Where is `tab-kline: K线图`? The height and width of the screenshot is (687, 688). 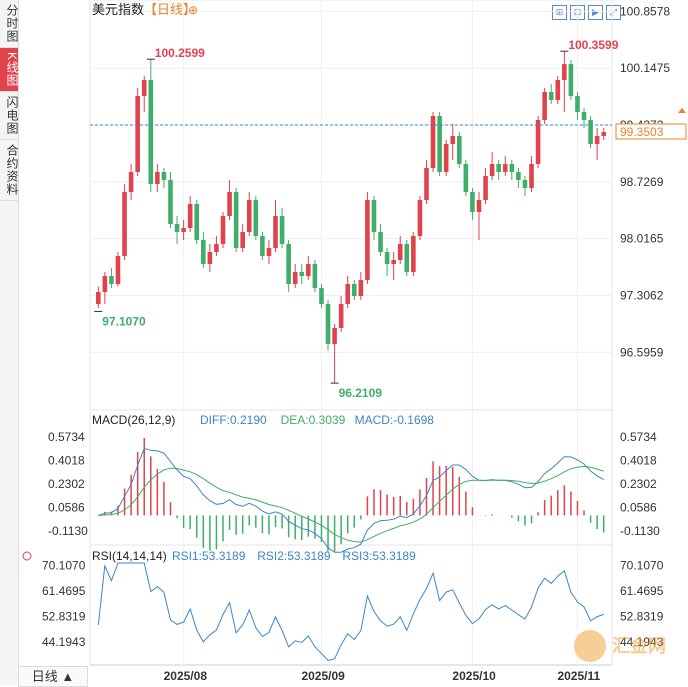
tab-kline: K线图 is located at coordinates (9, 70).